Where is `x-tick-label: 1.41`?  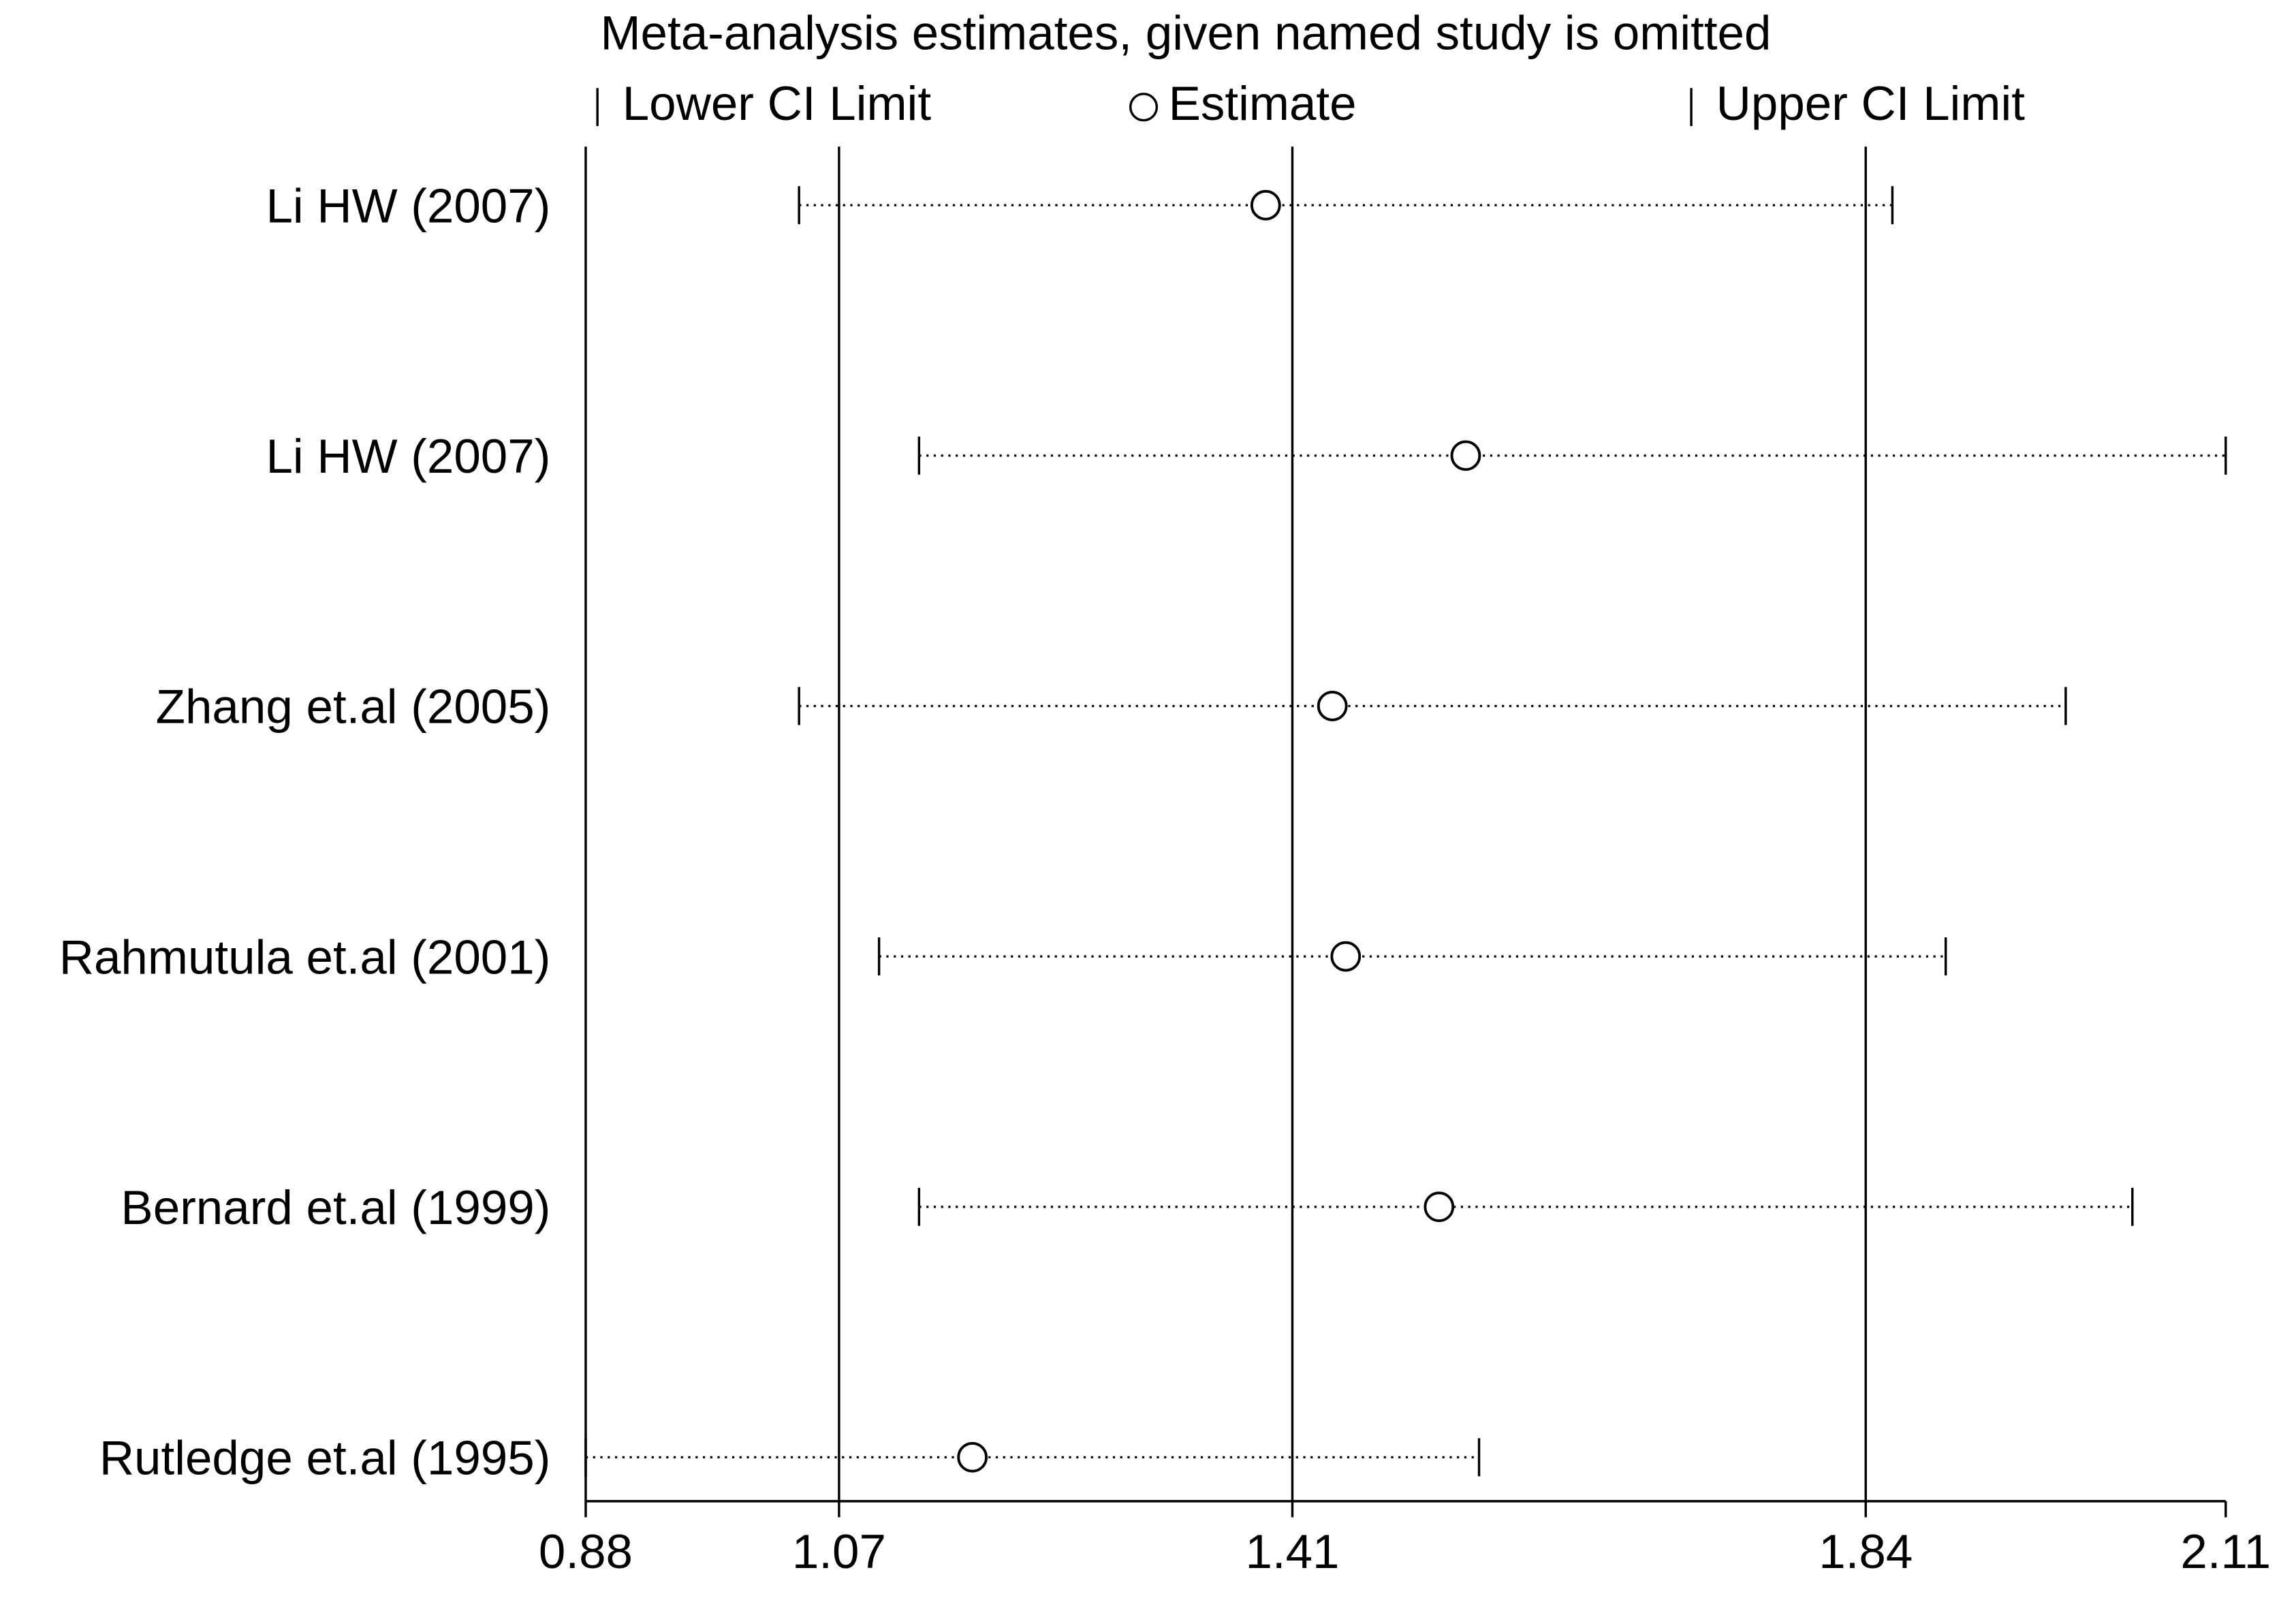 x-tick-label: 1.41 is located at coordinates (1292, 1552).